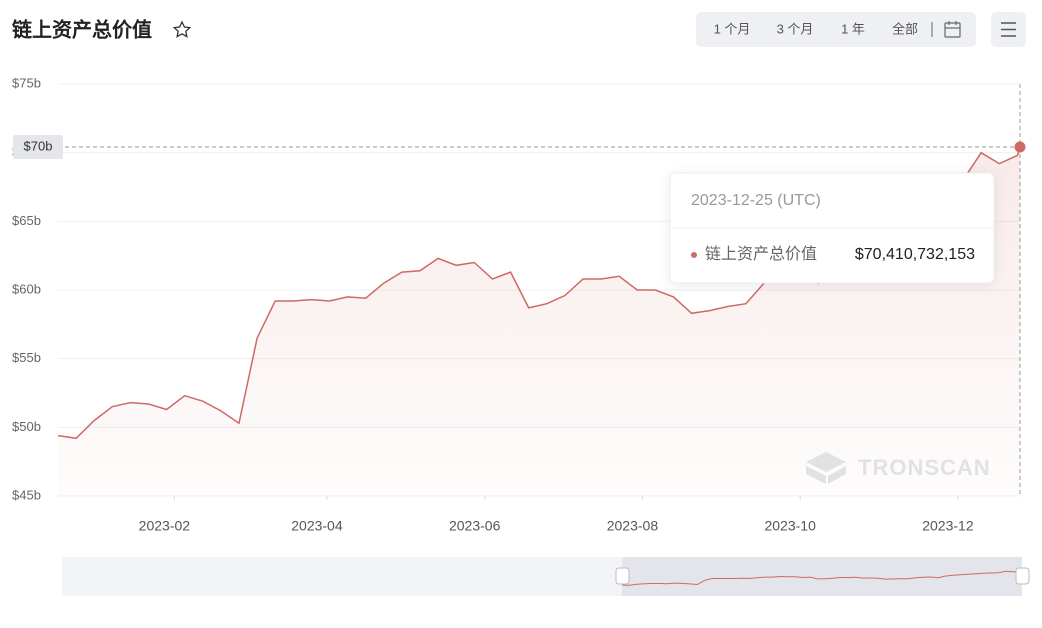  I want to click on point-marker, so click(1020, 147).